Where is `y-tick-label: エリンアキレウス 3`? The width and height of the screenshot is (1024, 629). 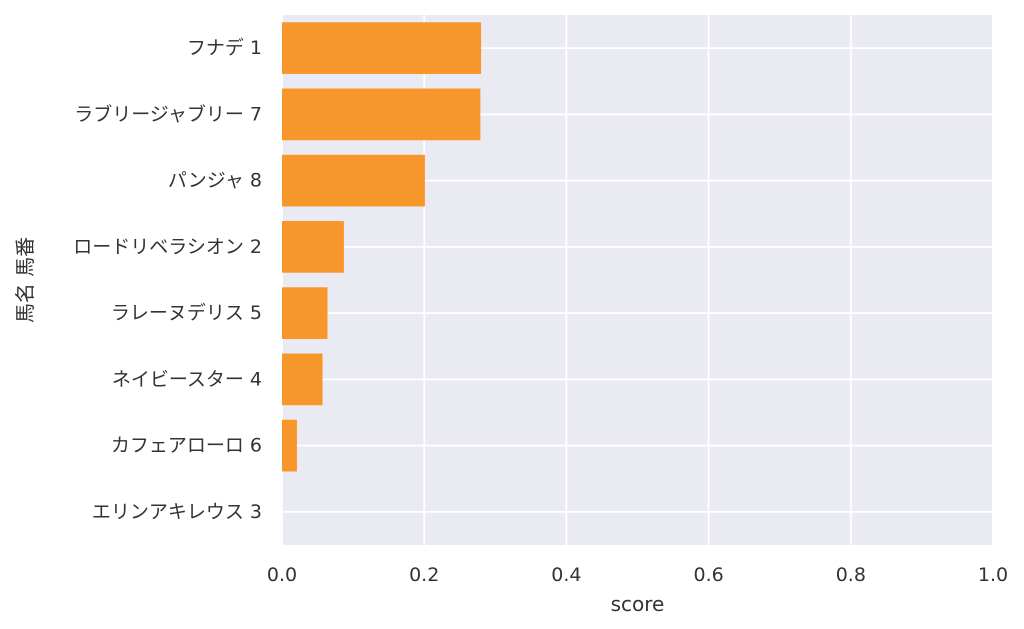
y-tick-label: エリンアキレウス 3 is located at coordinates (177, 512).